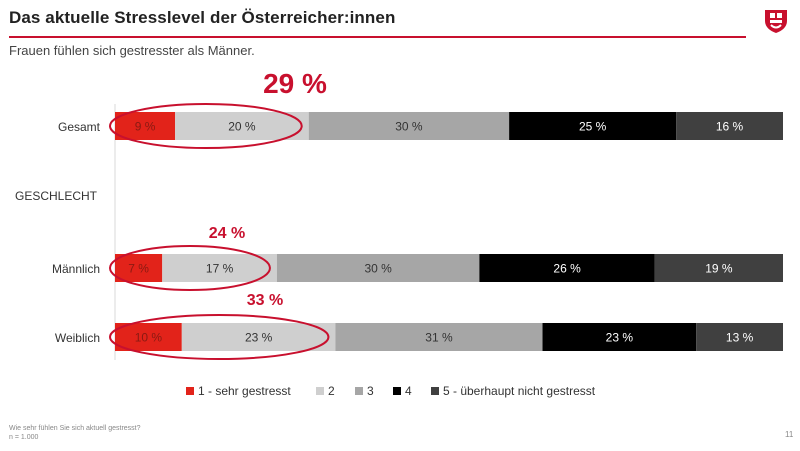 The height and width of the screenshot is (451, 800). Describe the element at coordinates (377, 37) in the screenshot. I see `title-divider` at that location.